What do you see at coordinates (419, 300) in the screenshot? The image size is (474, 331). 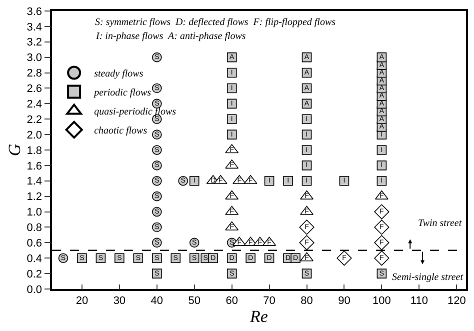 I see `x-tick-label: 110` at bounding box center [419, 300].